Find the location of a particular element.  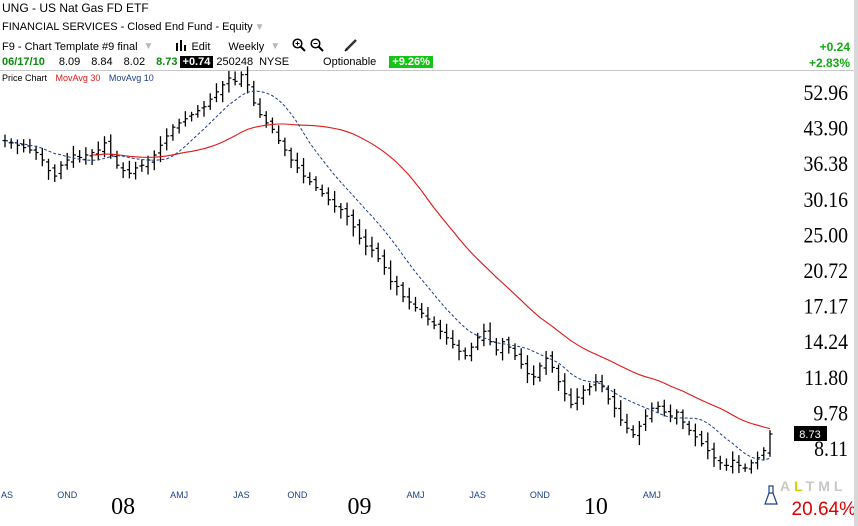

template-label: F9 - Chart Template #9 final is located at coordinates (70, 46).